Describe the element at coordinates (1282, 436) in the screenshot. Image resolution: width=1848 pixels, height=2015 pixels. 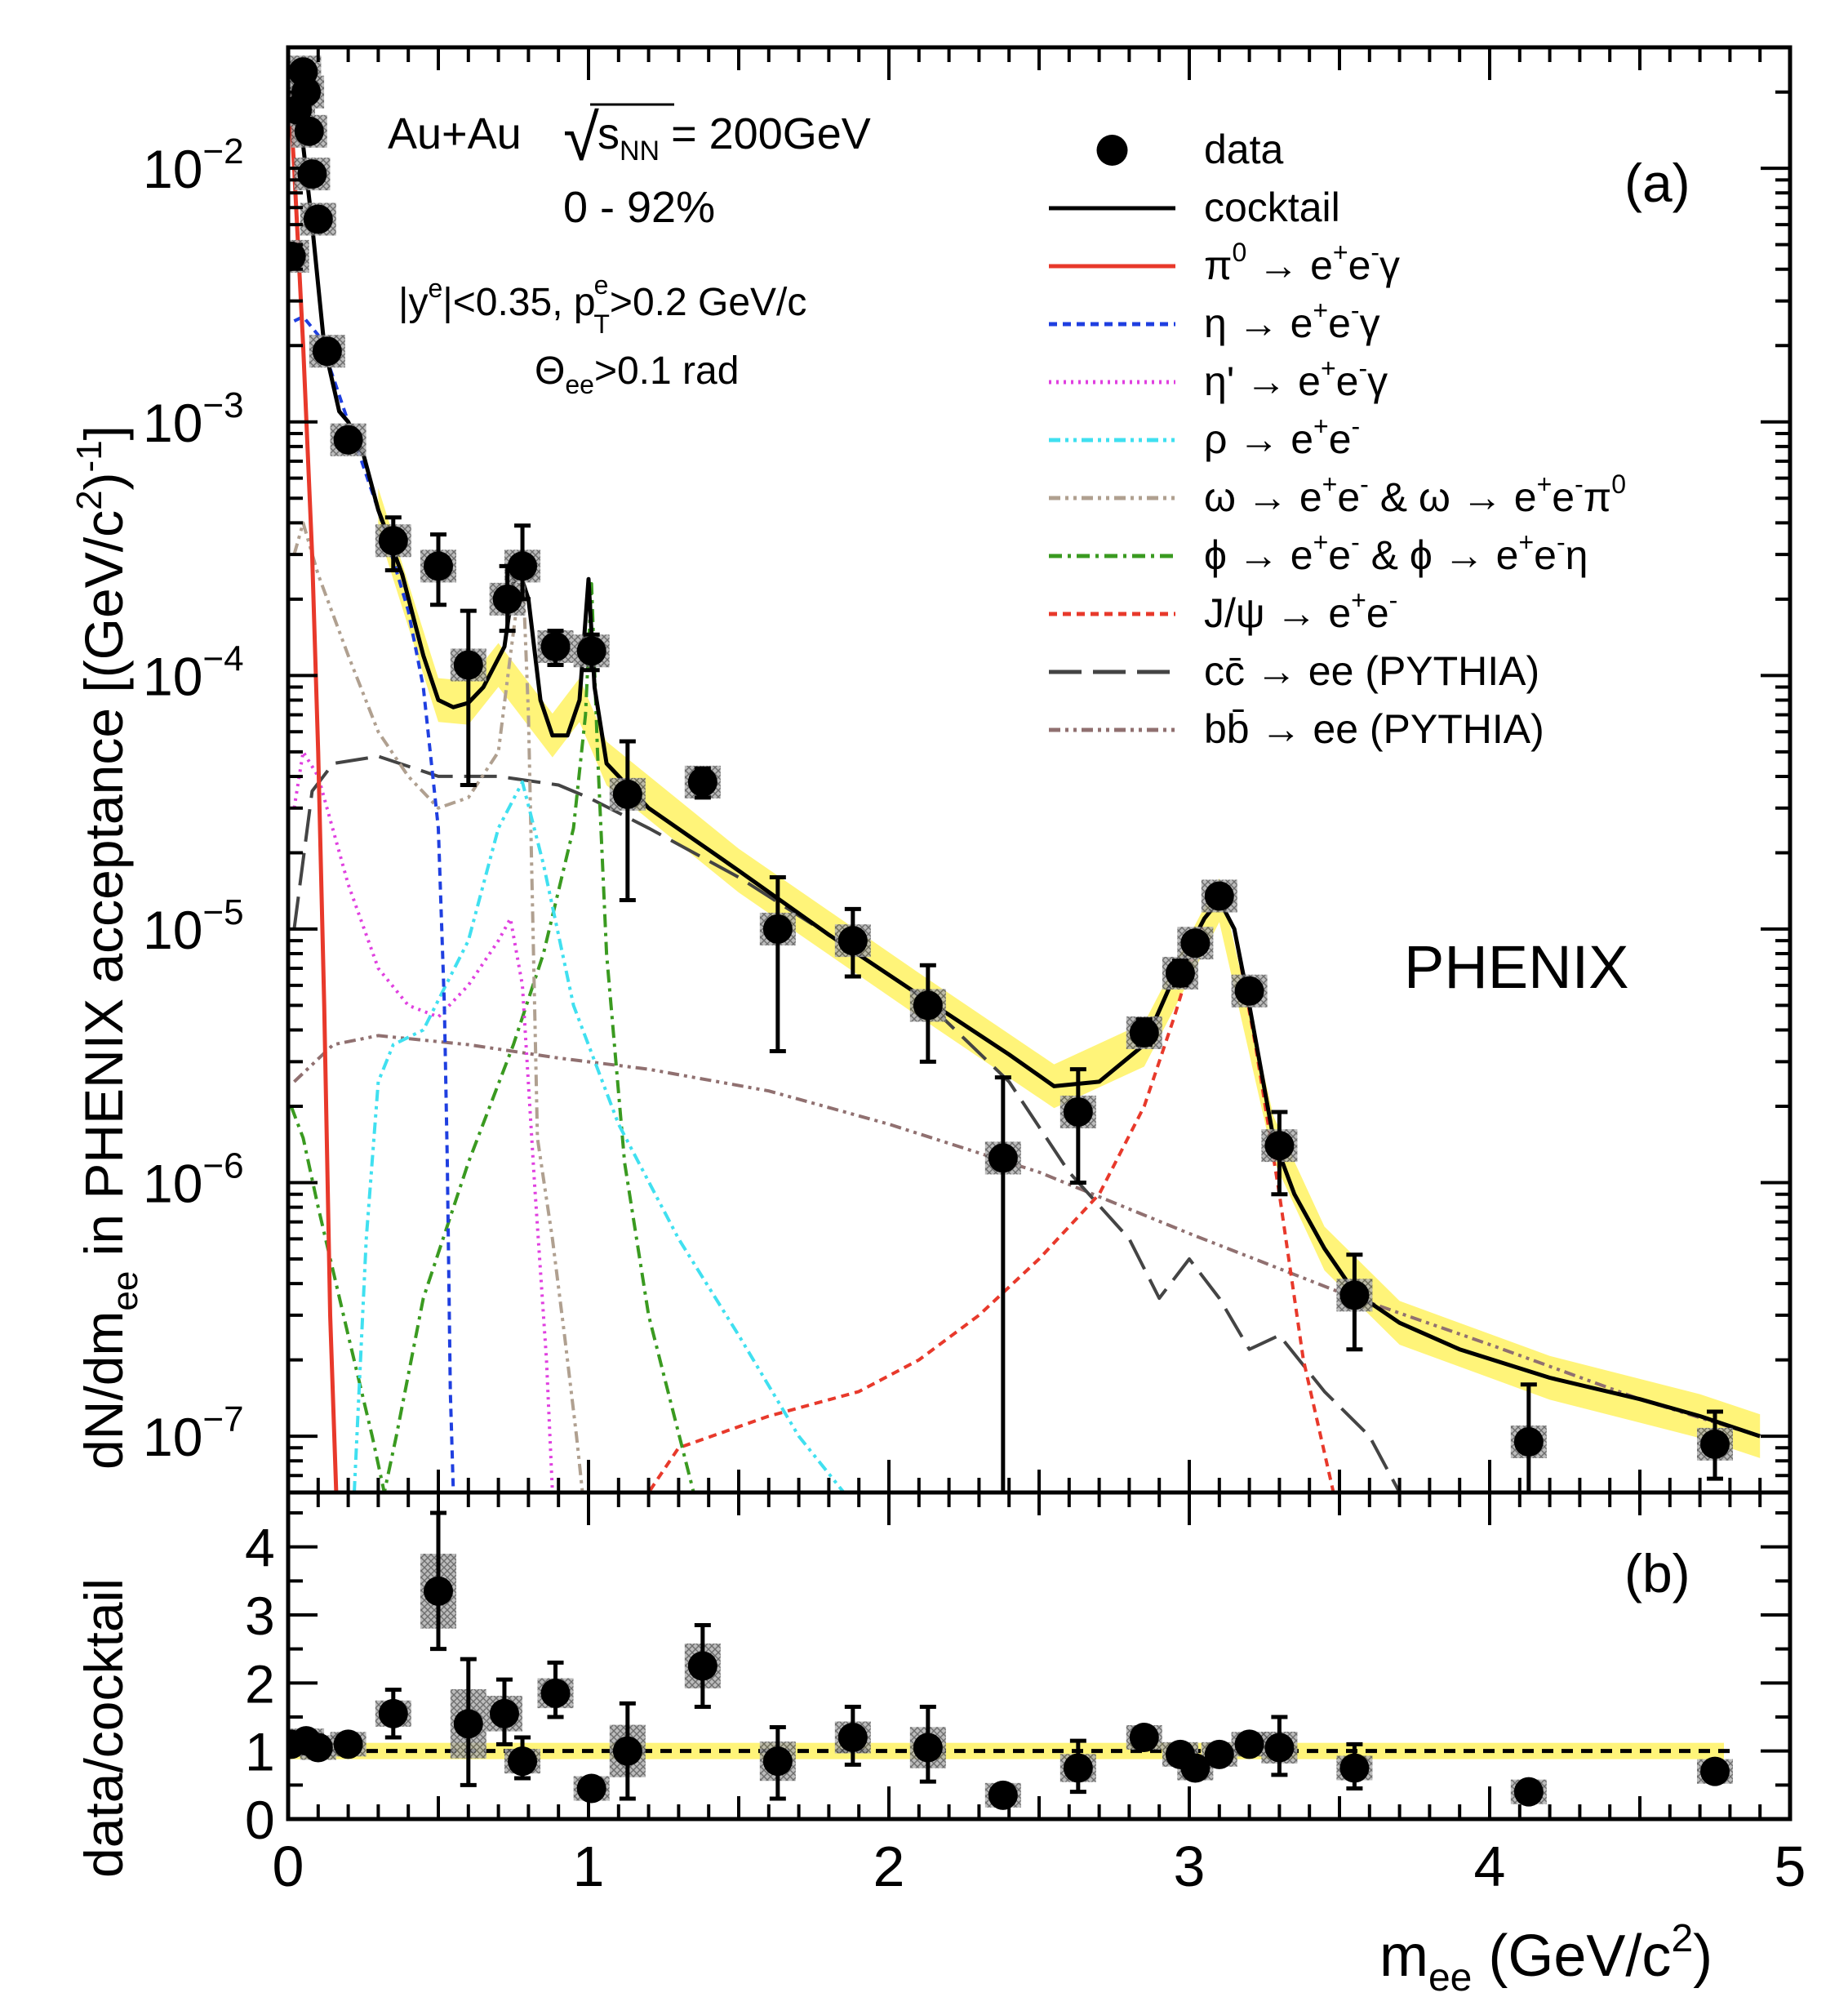
I see `legend-label: ρ → e+e-` at that location.